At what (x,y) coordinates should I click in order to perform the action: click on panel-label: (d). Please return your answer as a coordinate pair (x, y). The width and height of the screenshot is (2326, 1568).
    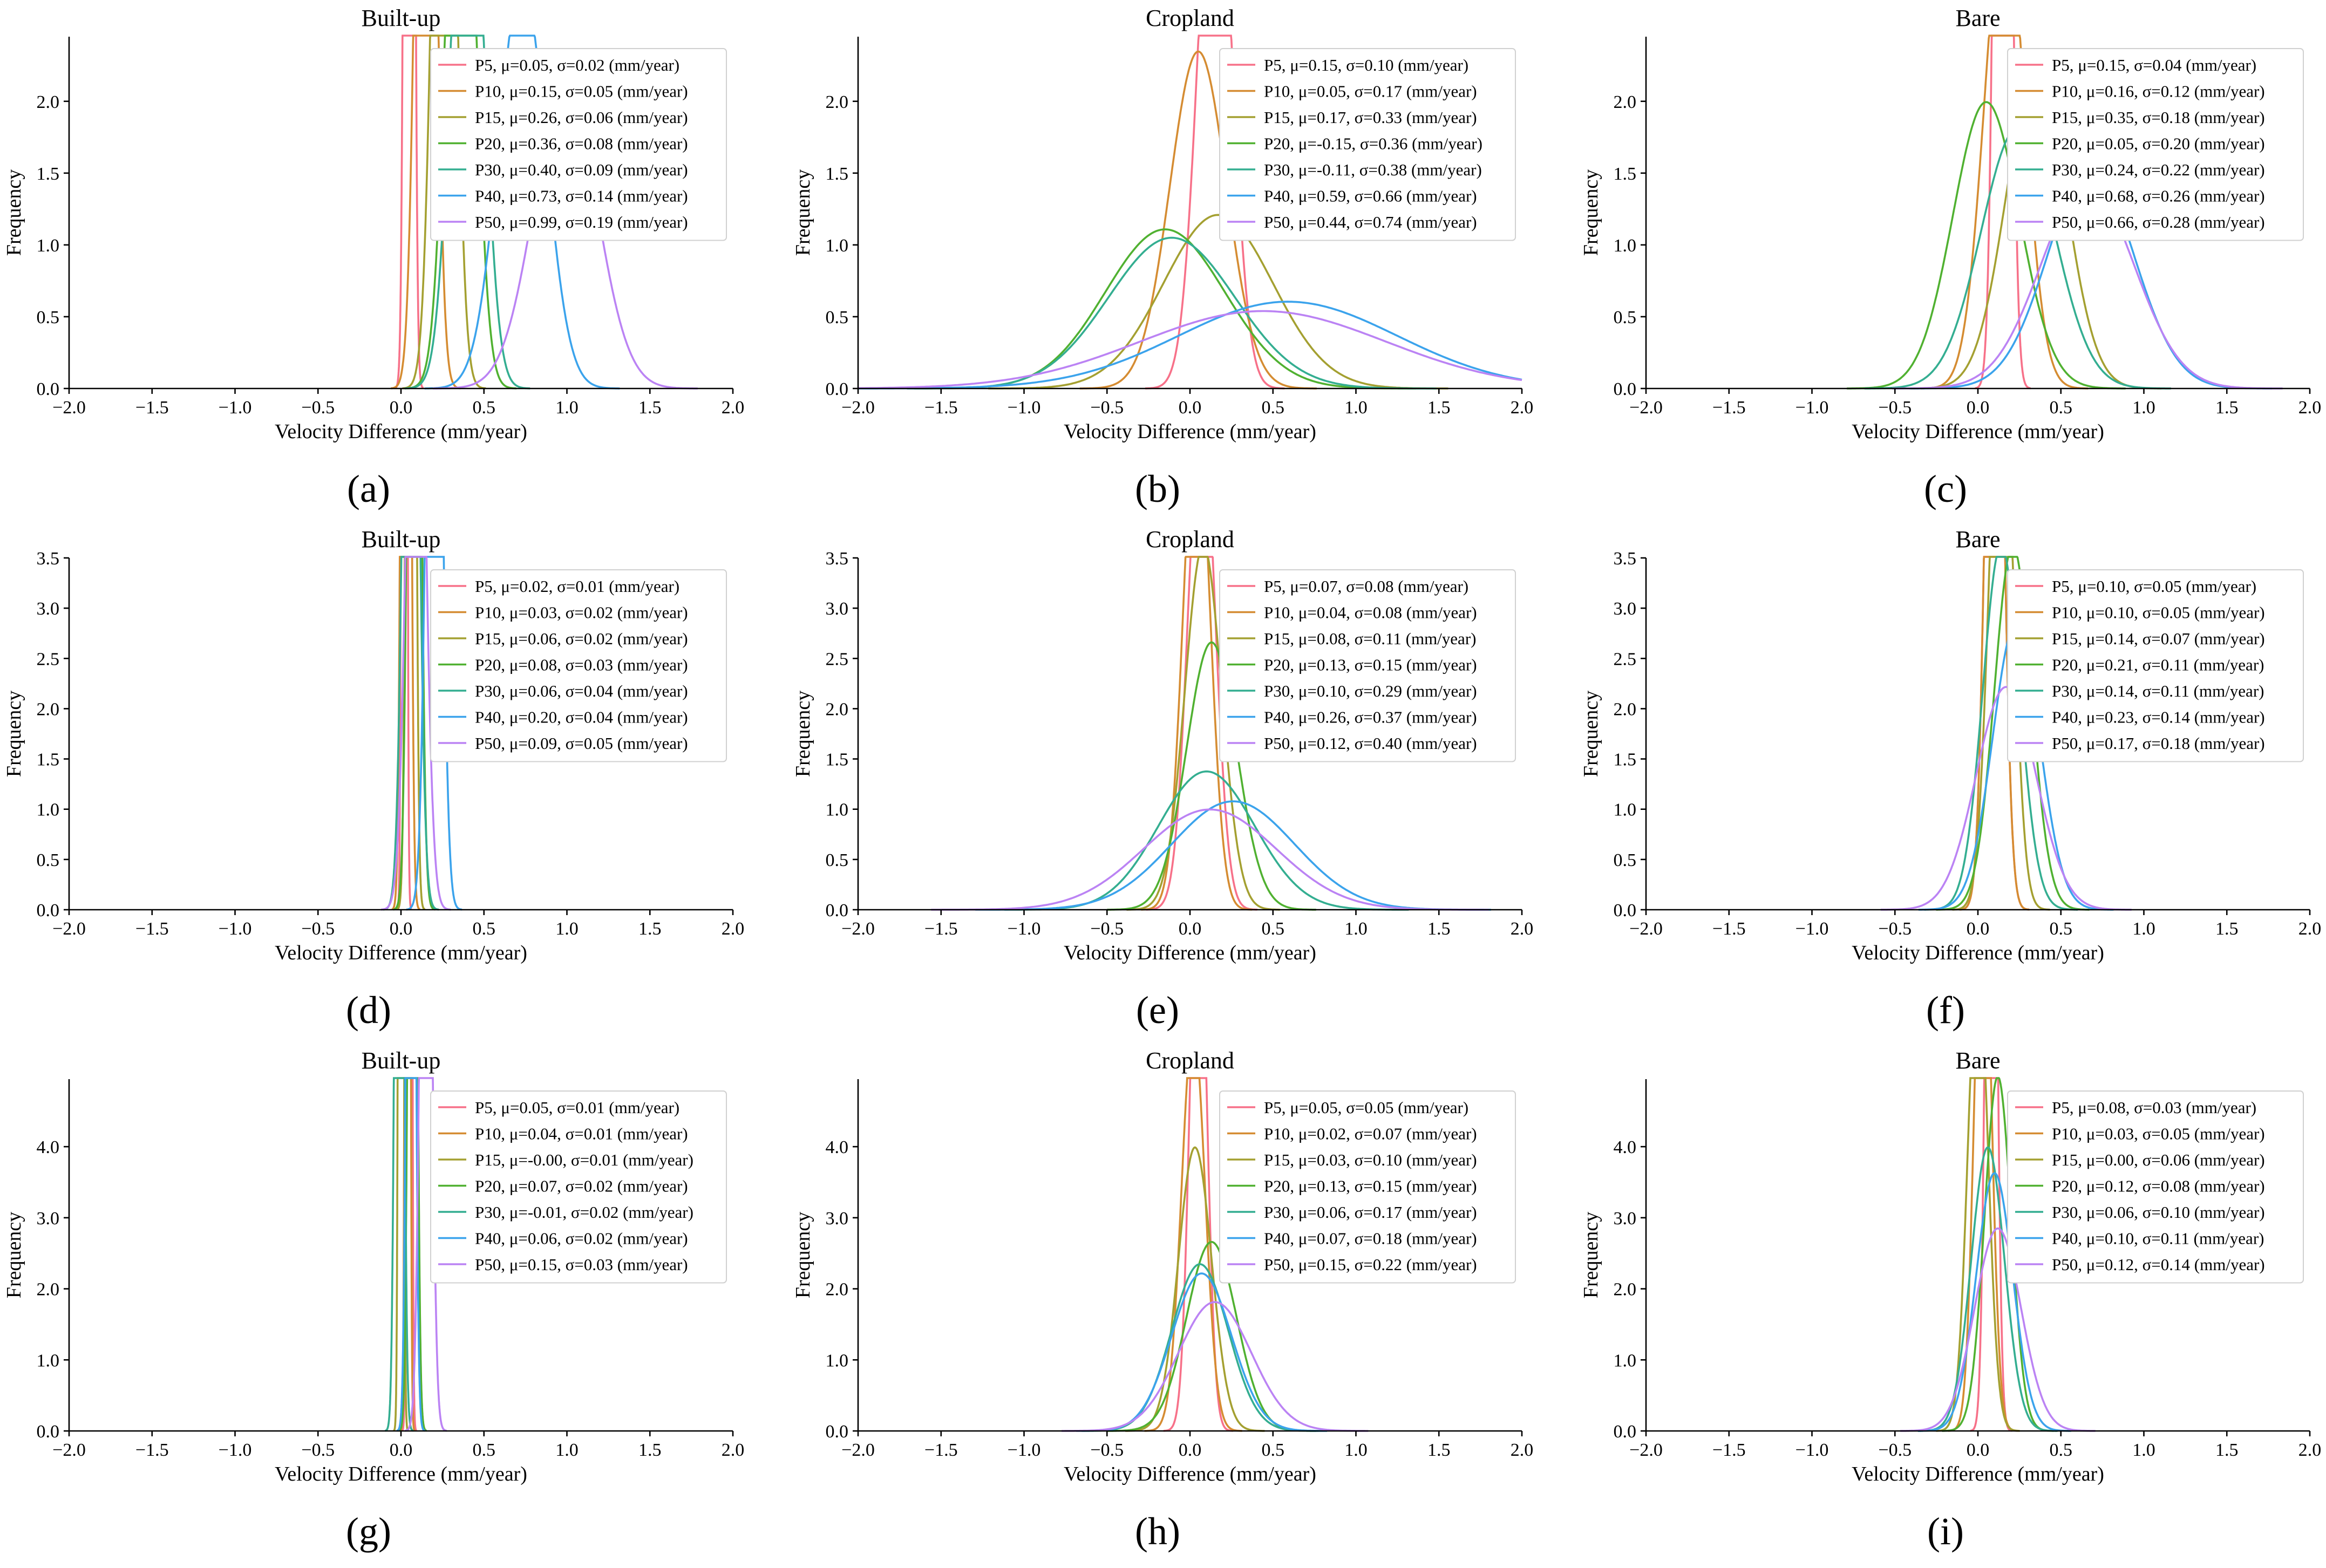
    Looking at the image, I should click on (368, 1010).